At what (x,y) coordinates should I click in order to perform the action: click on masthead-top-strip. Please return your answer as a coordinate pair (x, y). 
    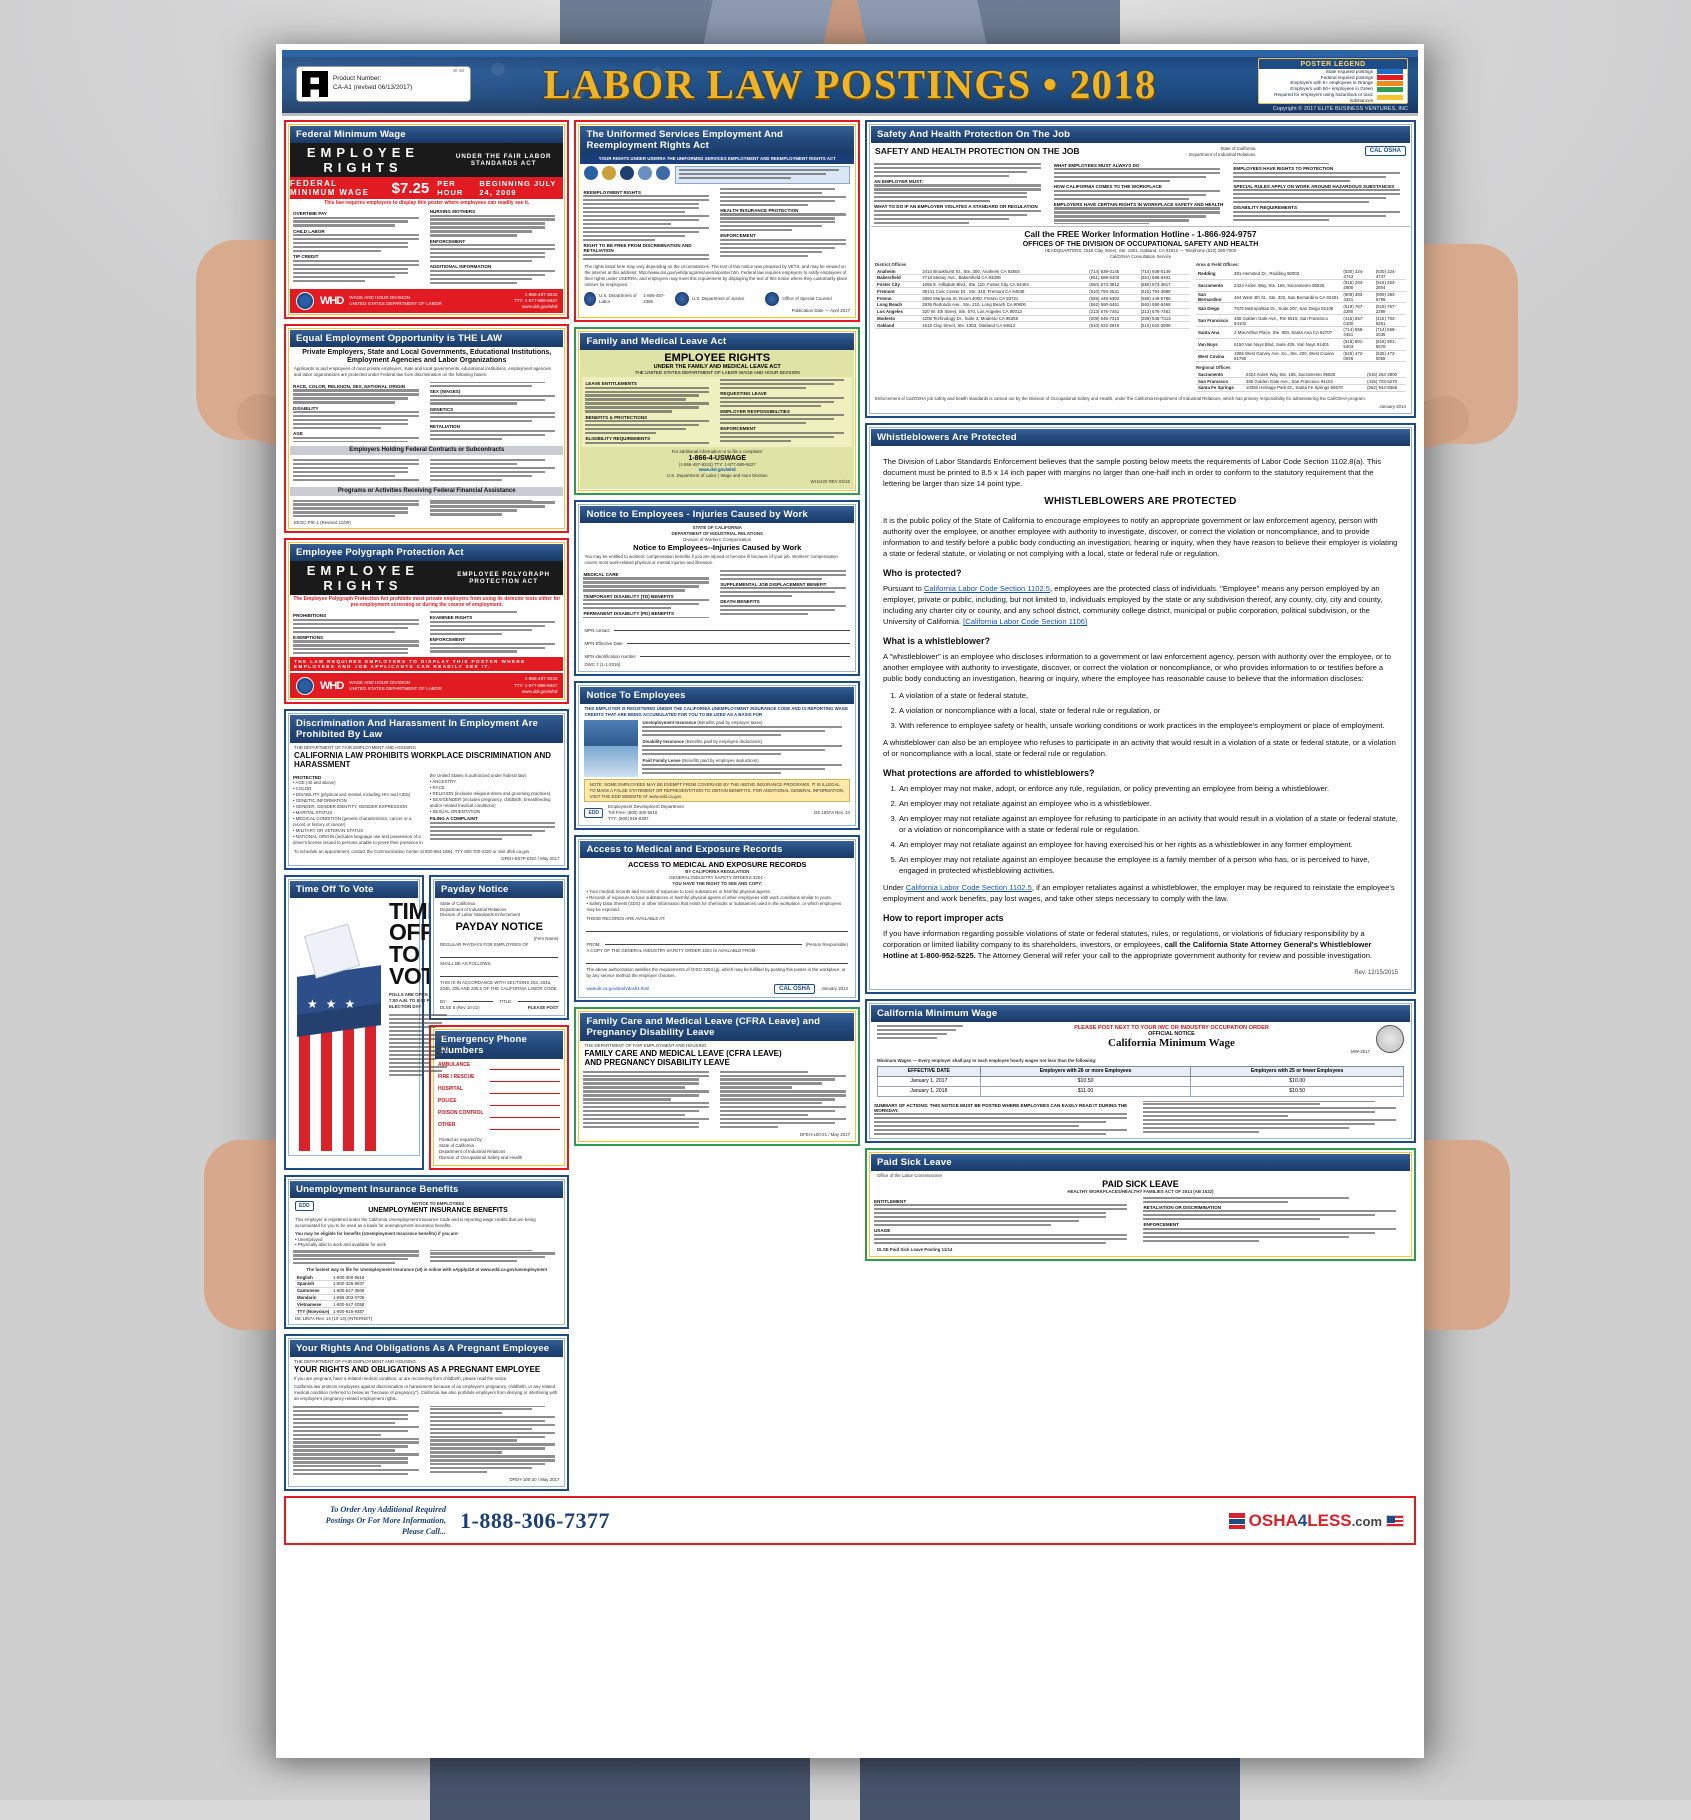
    Looking at the image, I should click on (850, 53).